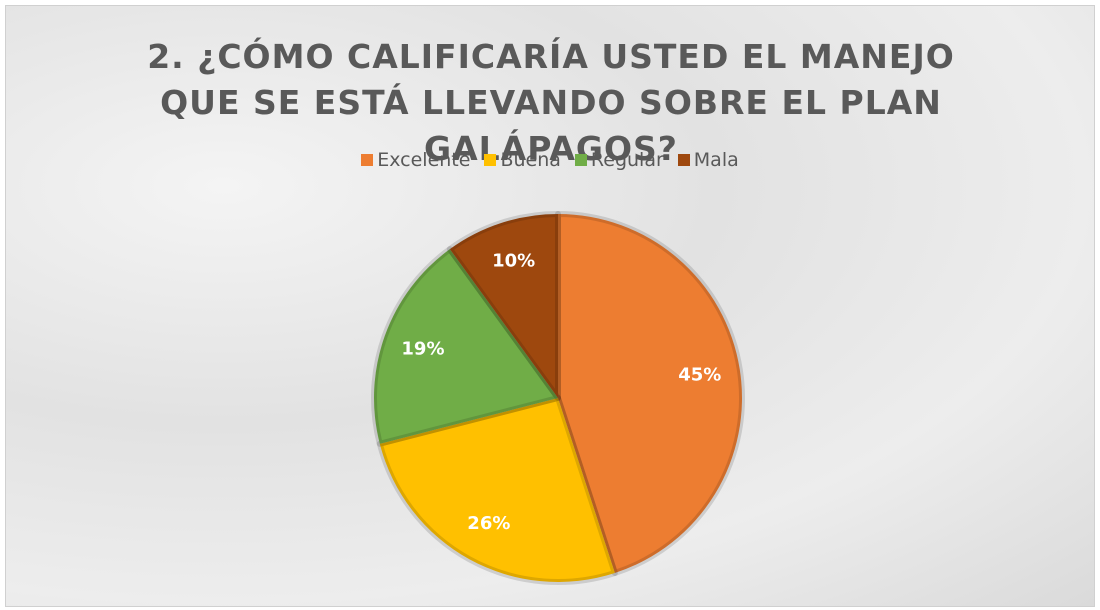 The height and width of the screenshot is (610, 1100). I want to click on legend-item: Regular, so click(619, 160).